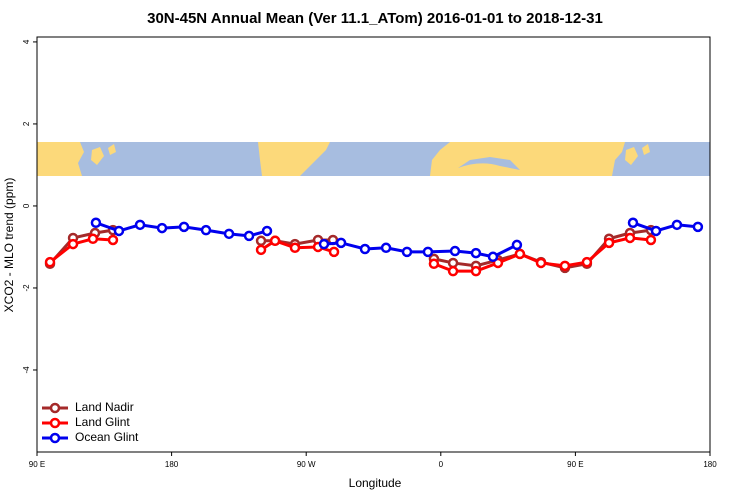 The height and width of the screenshot is (500, 750). I want to click on map-strip, so click(373, 159).